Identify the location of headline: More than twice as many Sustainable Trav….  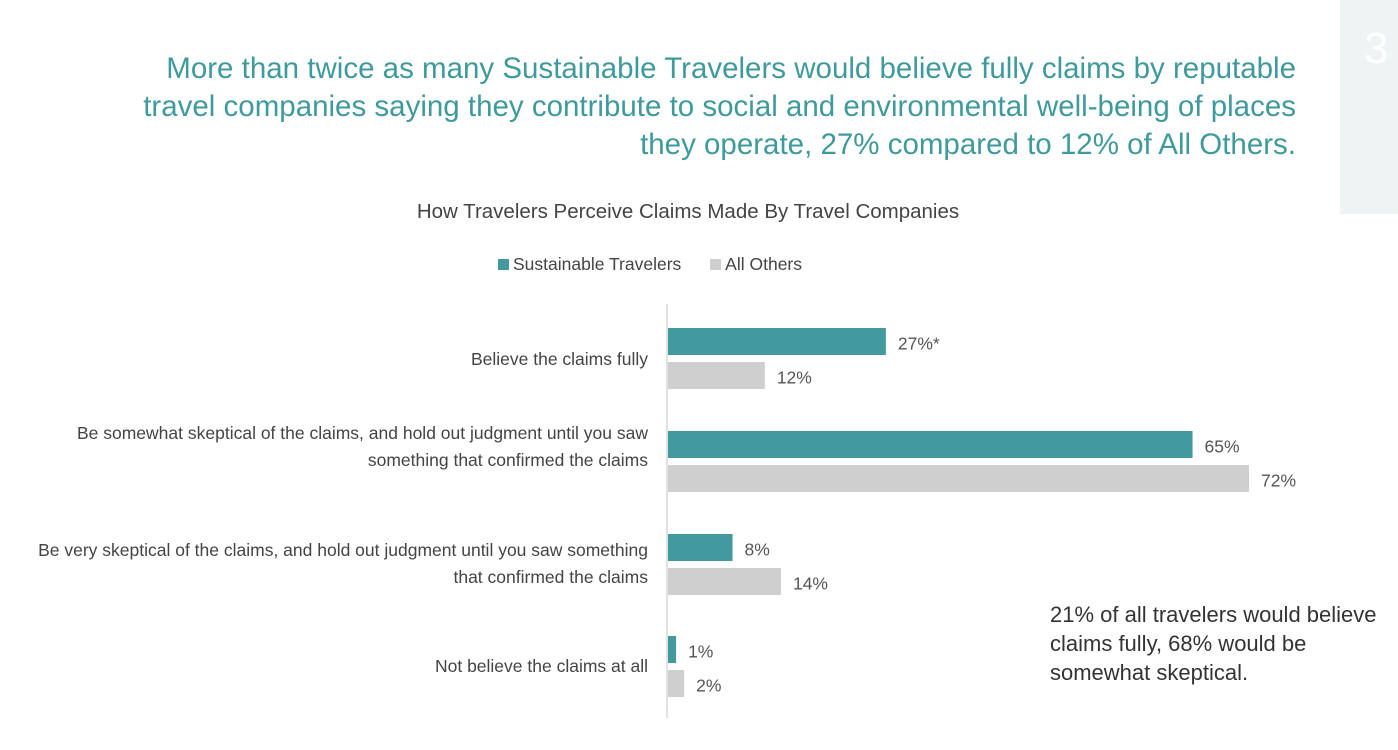
(719, 106).